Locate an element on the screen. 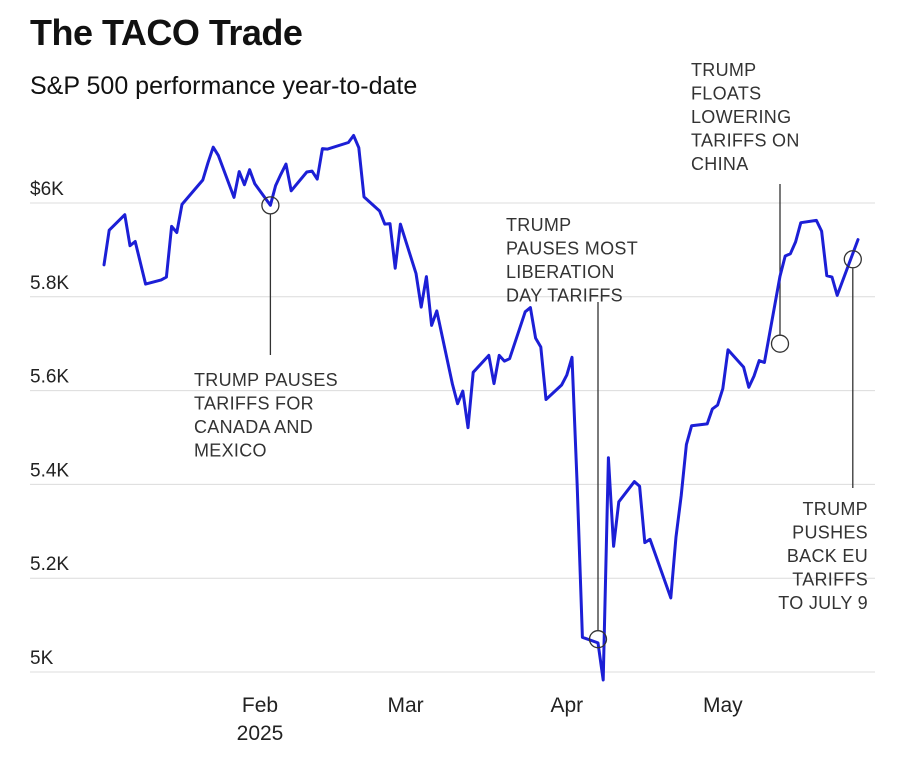 This screenshot has height=757, width=910. x-tick-label: Mar is located at coordinates (406, 705).